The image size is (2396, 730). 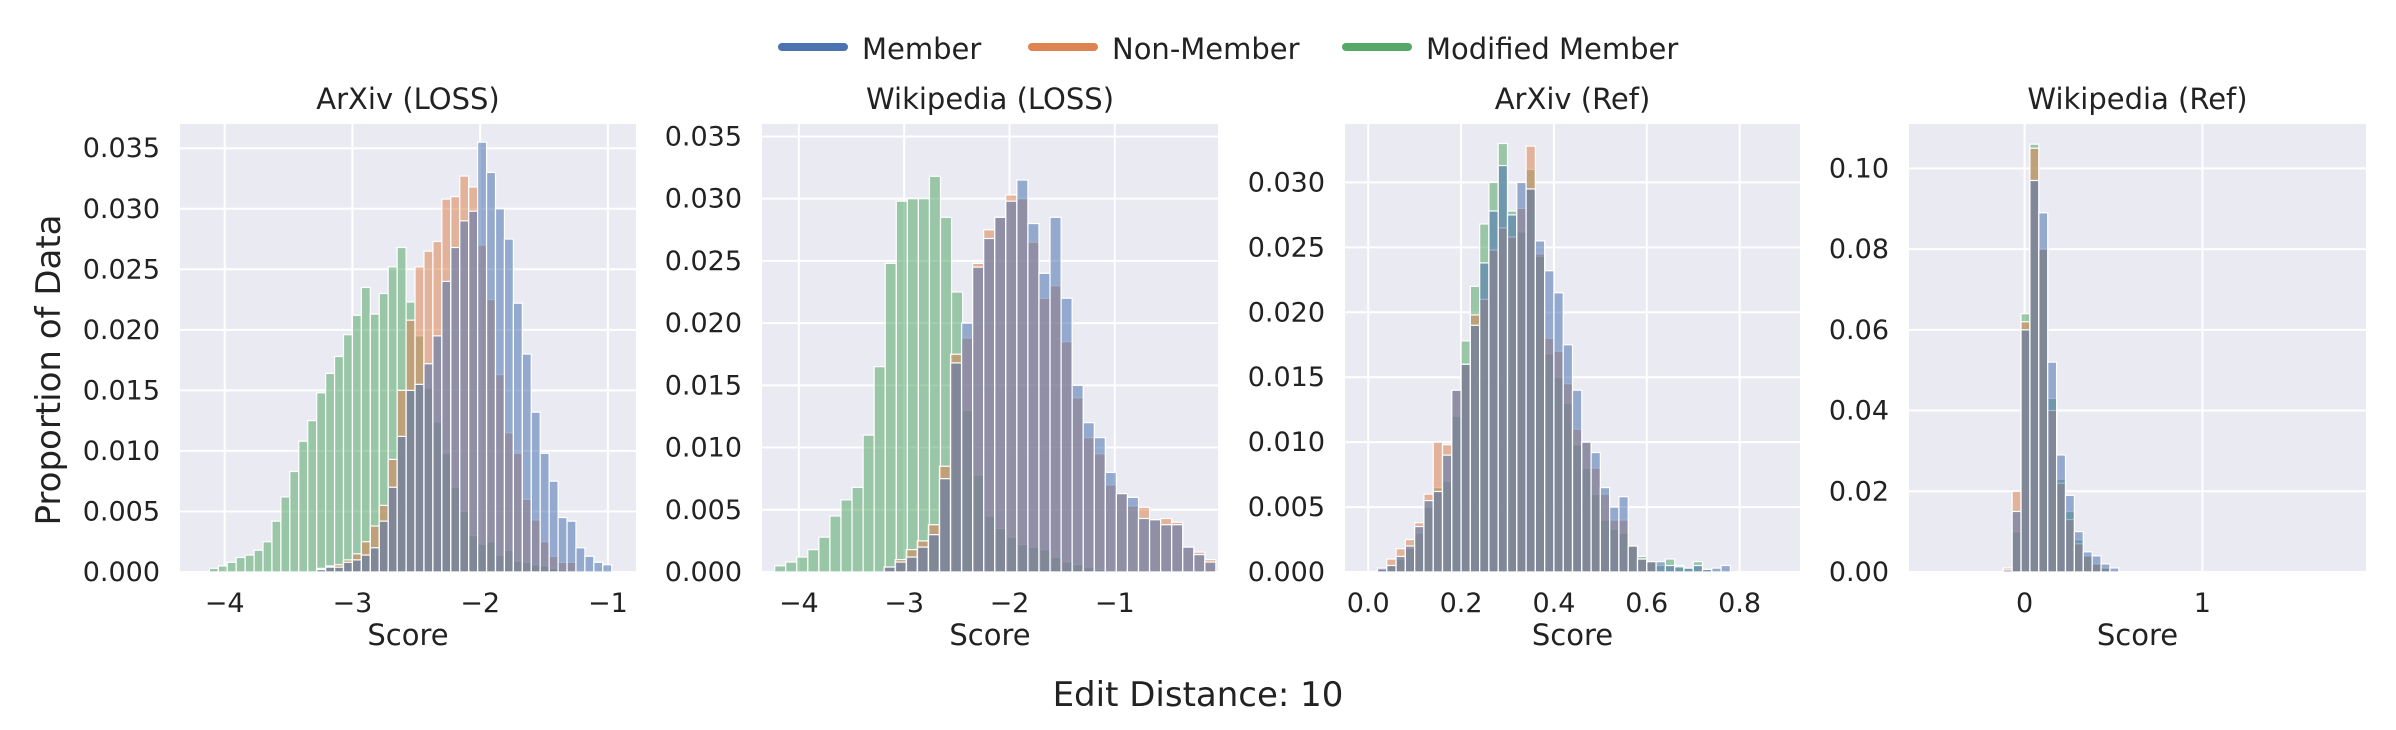 What do you see at coordinates (49, 370) in the screenshot?
I see `figure-ylabel: Proportion of Data` at bounding box center [49, 370].